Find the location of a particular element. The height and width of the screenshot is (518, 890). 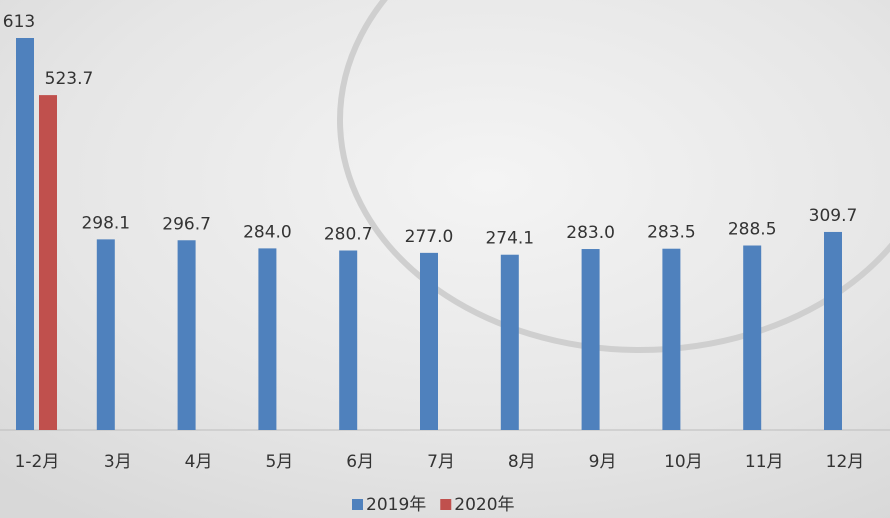

legend-label: 2020年 is located at coordinates (484, 505).